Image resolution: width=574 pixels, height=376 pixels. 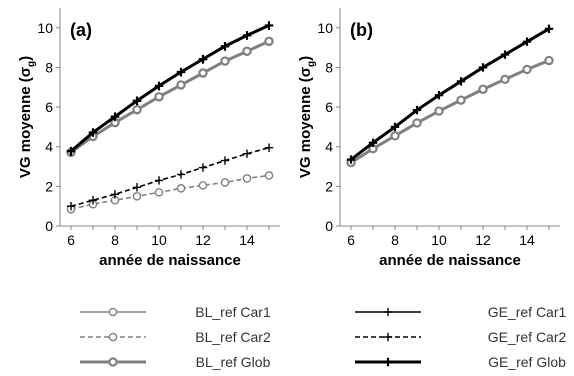 I want to click on legend-item: BL_ref Glob, so click(x=175, y=362).